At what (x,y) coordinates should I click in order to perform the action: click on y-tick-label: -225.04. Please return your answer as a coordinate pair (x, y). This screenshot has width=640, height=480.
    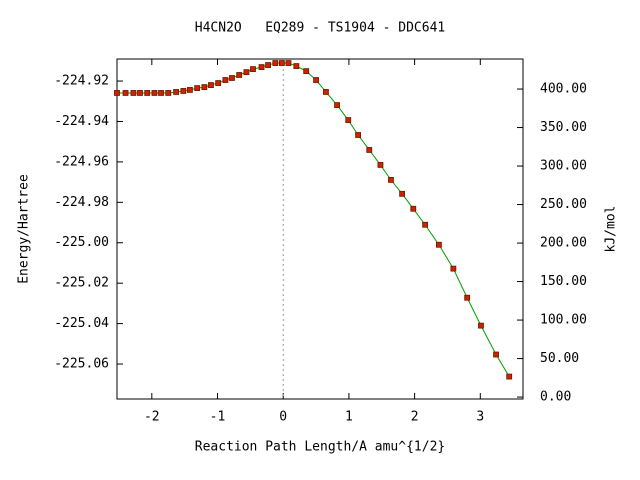
    Looking at the image, I should click on (81, 323).